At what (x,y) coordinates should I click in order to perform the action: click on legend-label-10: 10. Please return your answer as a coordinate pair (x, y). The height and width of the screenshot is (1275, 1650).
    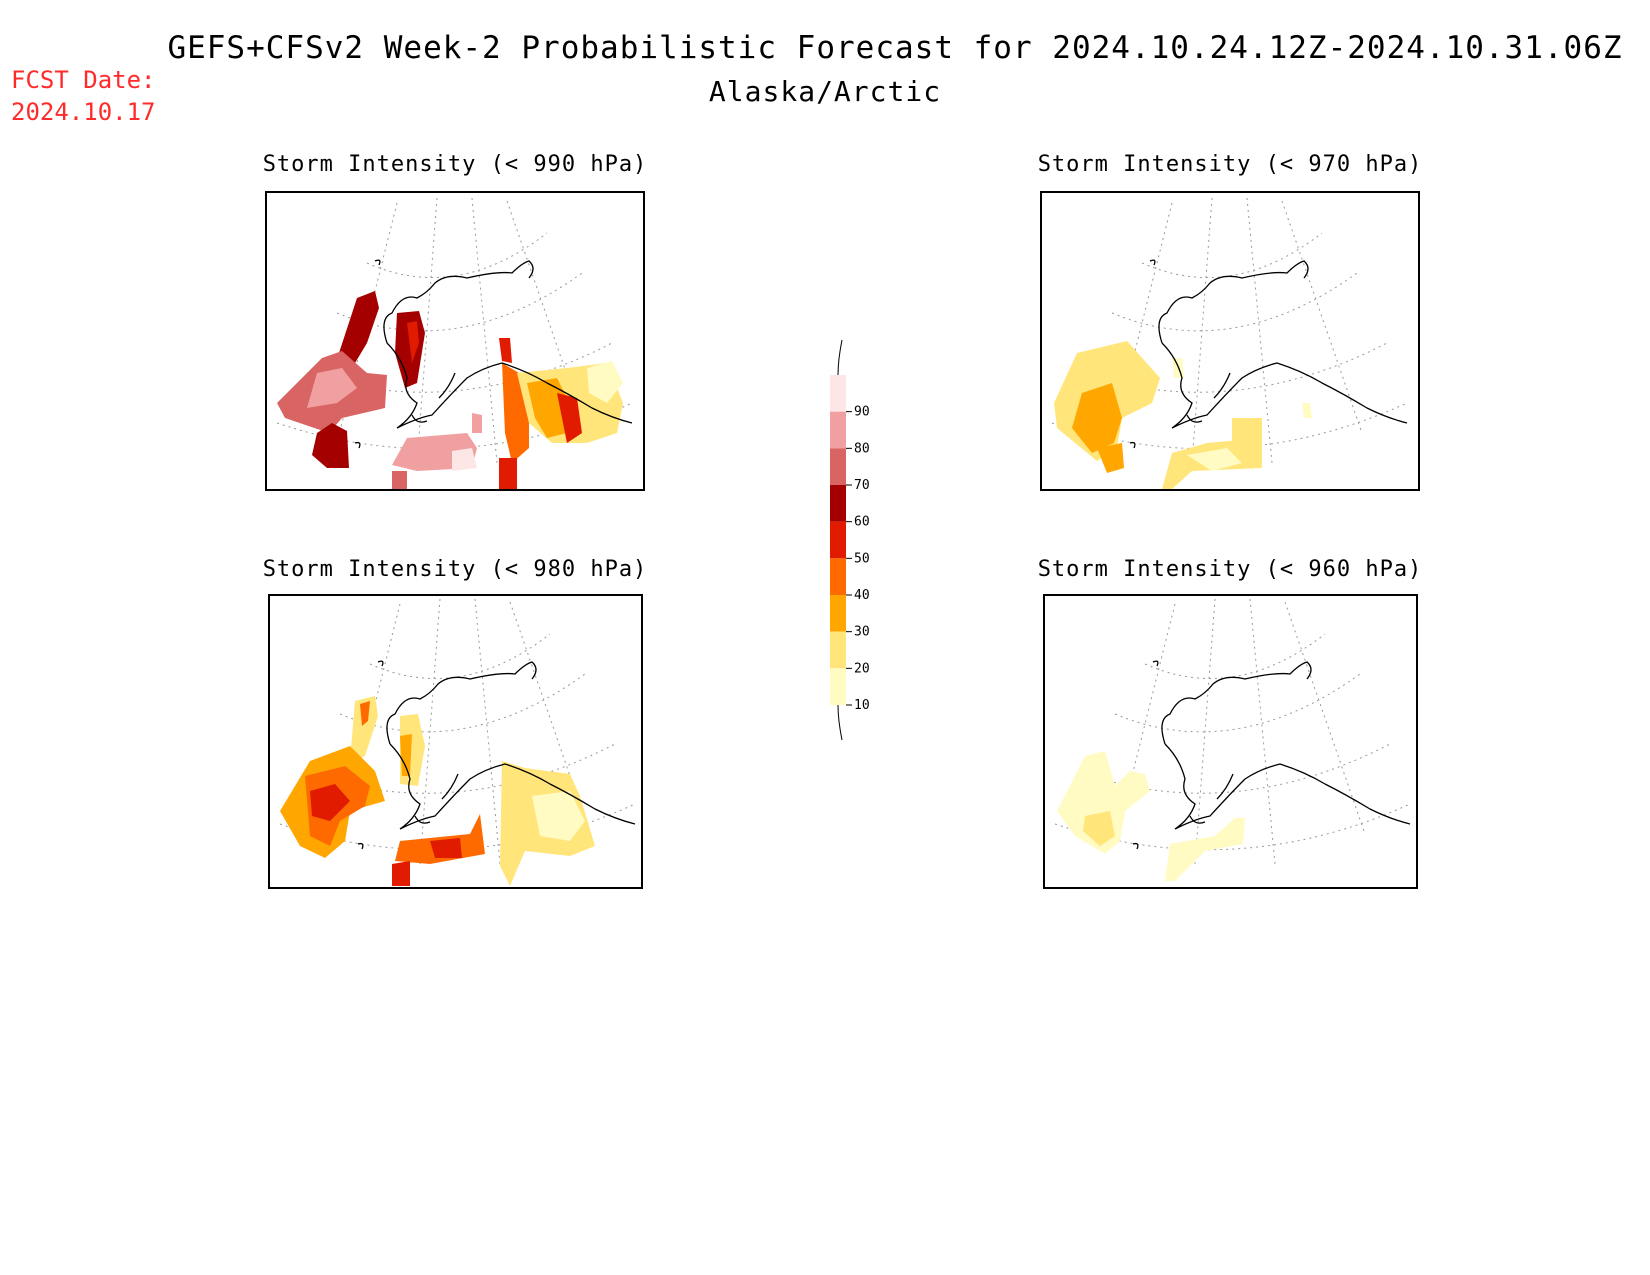
    Looking at the image, I should click on (862, 705).